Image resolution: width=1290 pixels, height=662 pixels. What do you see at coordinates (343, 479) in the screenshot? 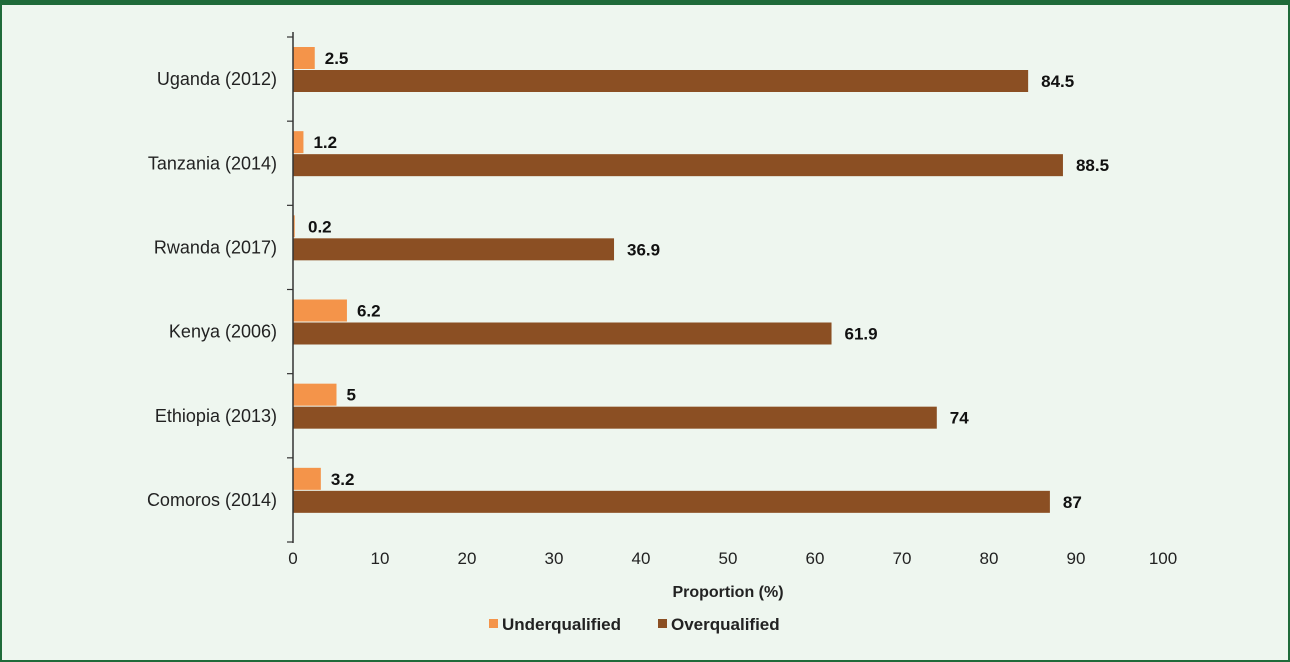
I see `data-label-underqualified: 3.2` at bounding box center [343, 479].